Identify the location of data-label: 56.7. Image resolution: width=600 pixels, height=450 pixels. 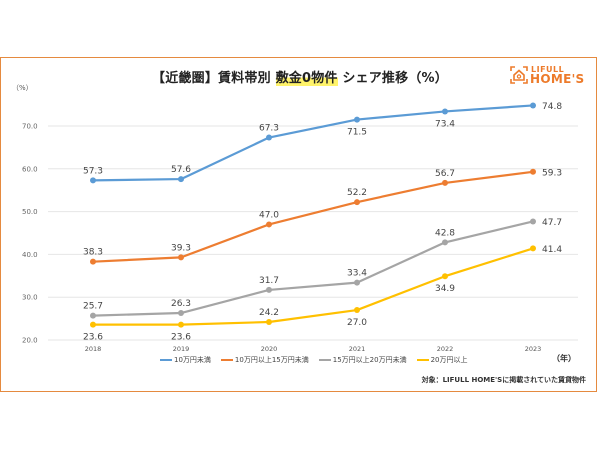
(445, 174).